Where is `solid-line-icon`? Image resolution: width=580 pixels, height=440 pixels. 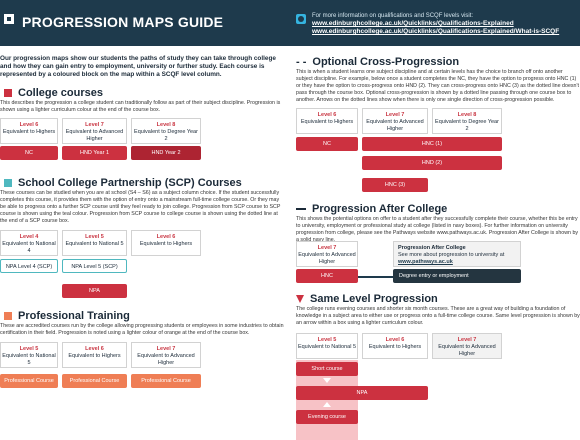
solid-line-icon is located at coordinates (301, 209).